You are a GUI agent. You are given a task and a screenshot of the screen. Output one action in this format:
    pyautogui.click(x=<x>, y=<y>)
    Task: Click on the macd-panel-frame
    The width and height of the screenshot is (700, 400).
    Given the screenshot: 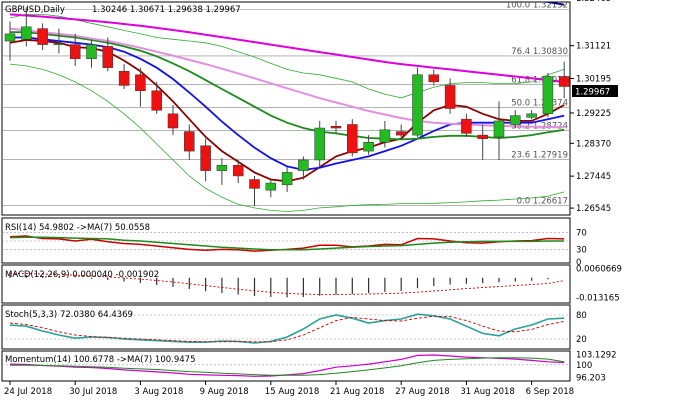 What is the action you would take?
    pyautogui.click(x=286, y=284)
    